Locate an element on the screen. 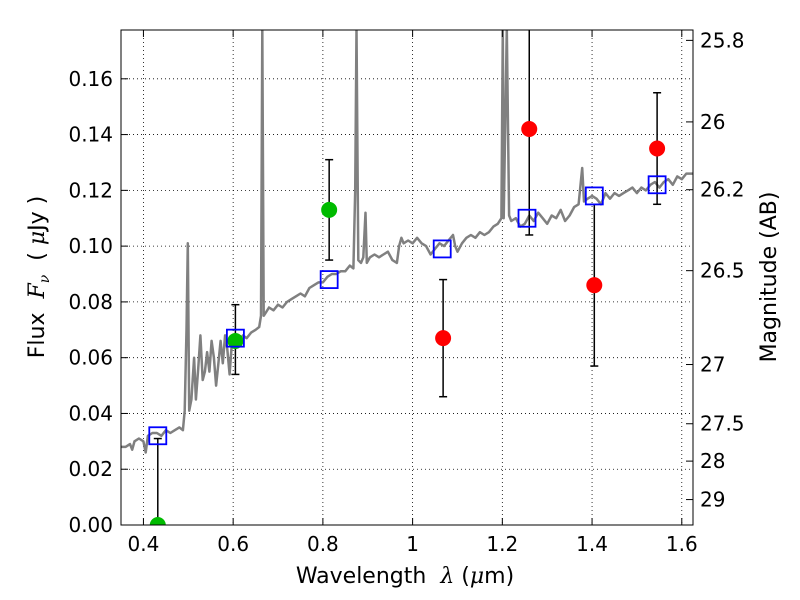 This screenshot has height=600, width=800. x-tick-label: 0.6 is located at coordinates (233, 544).